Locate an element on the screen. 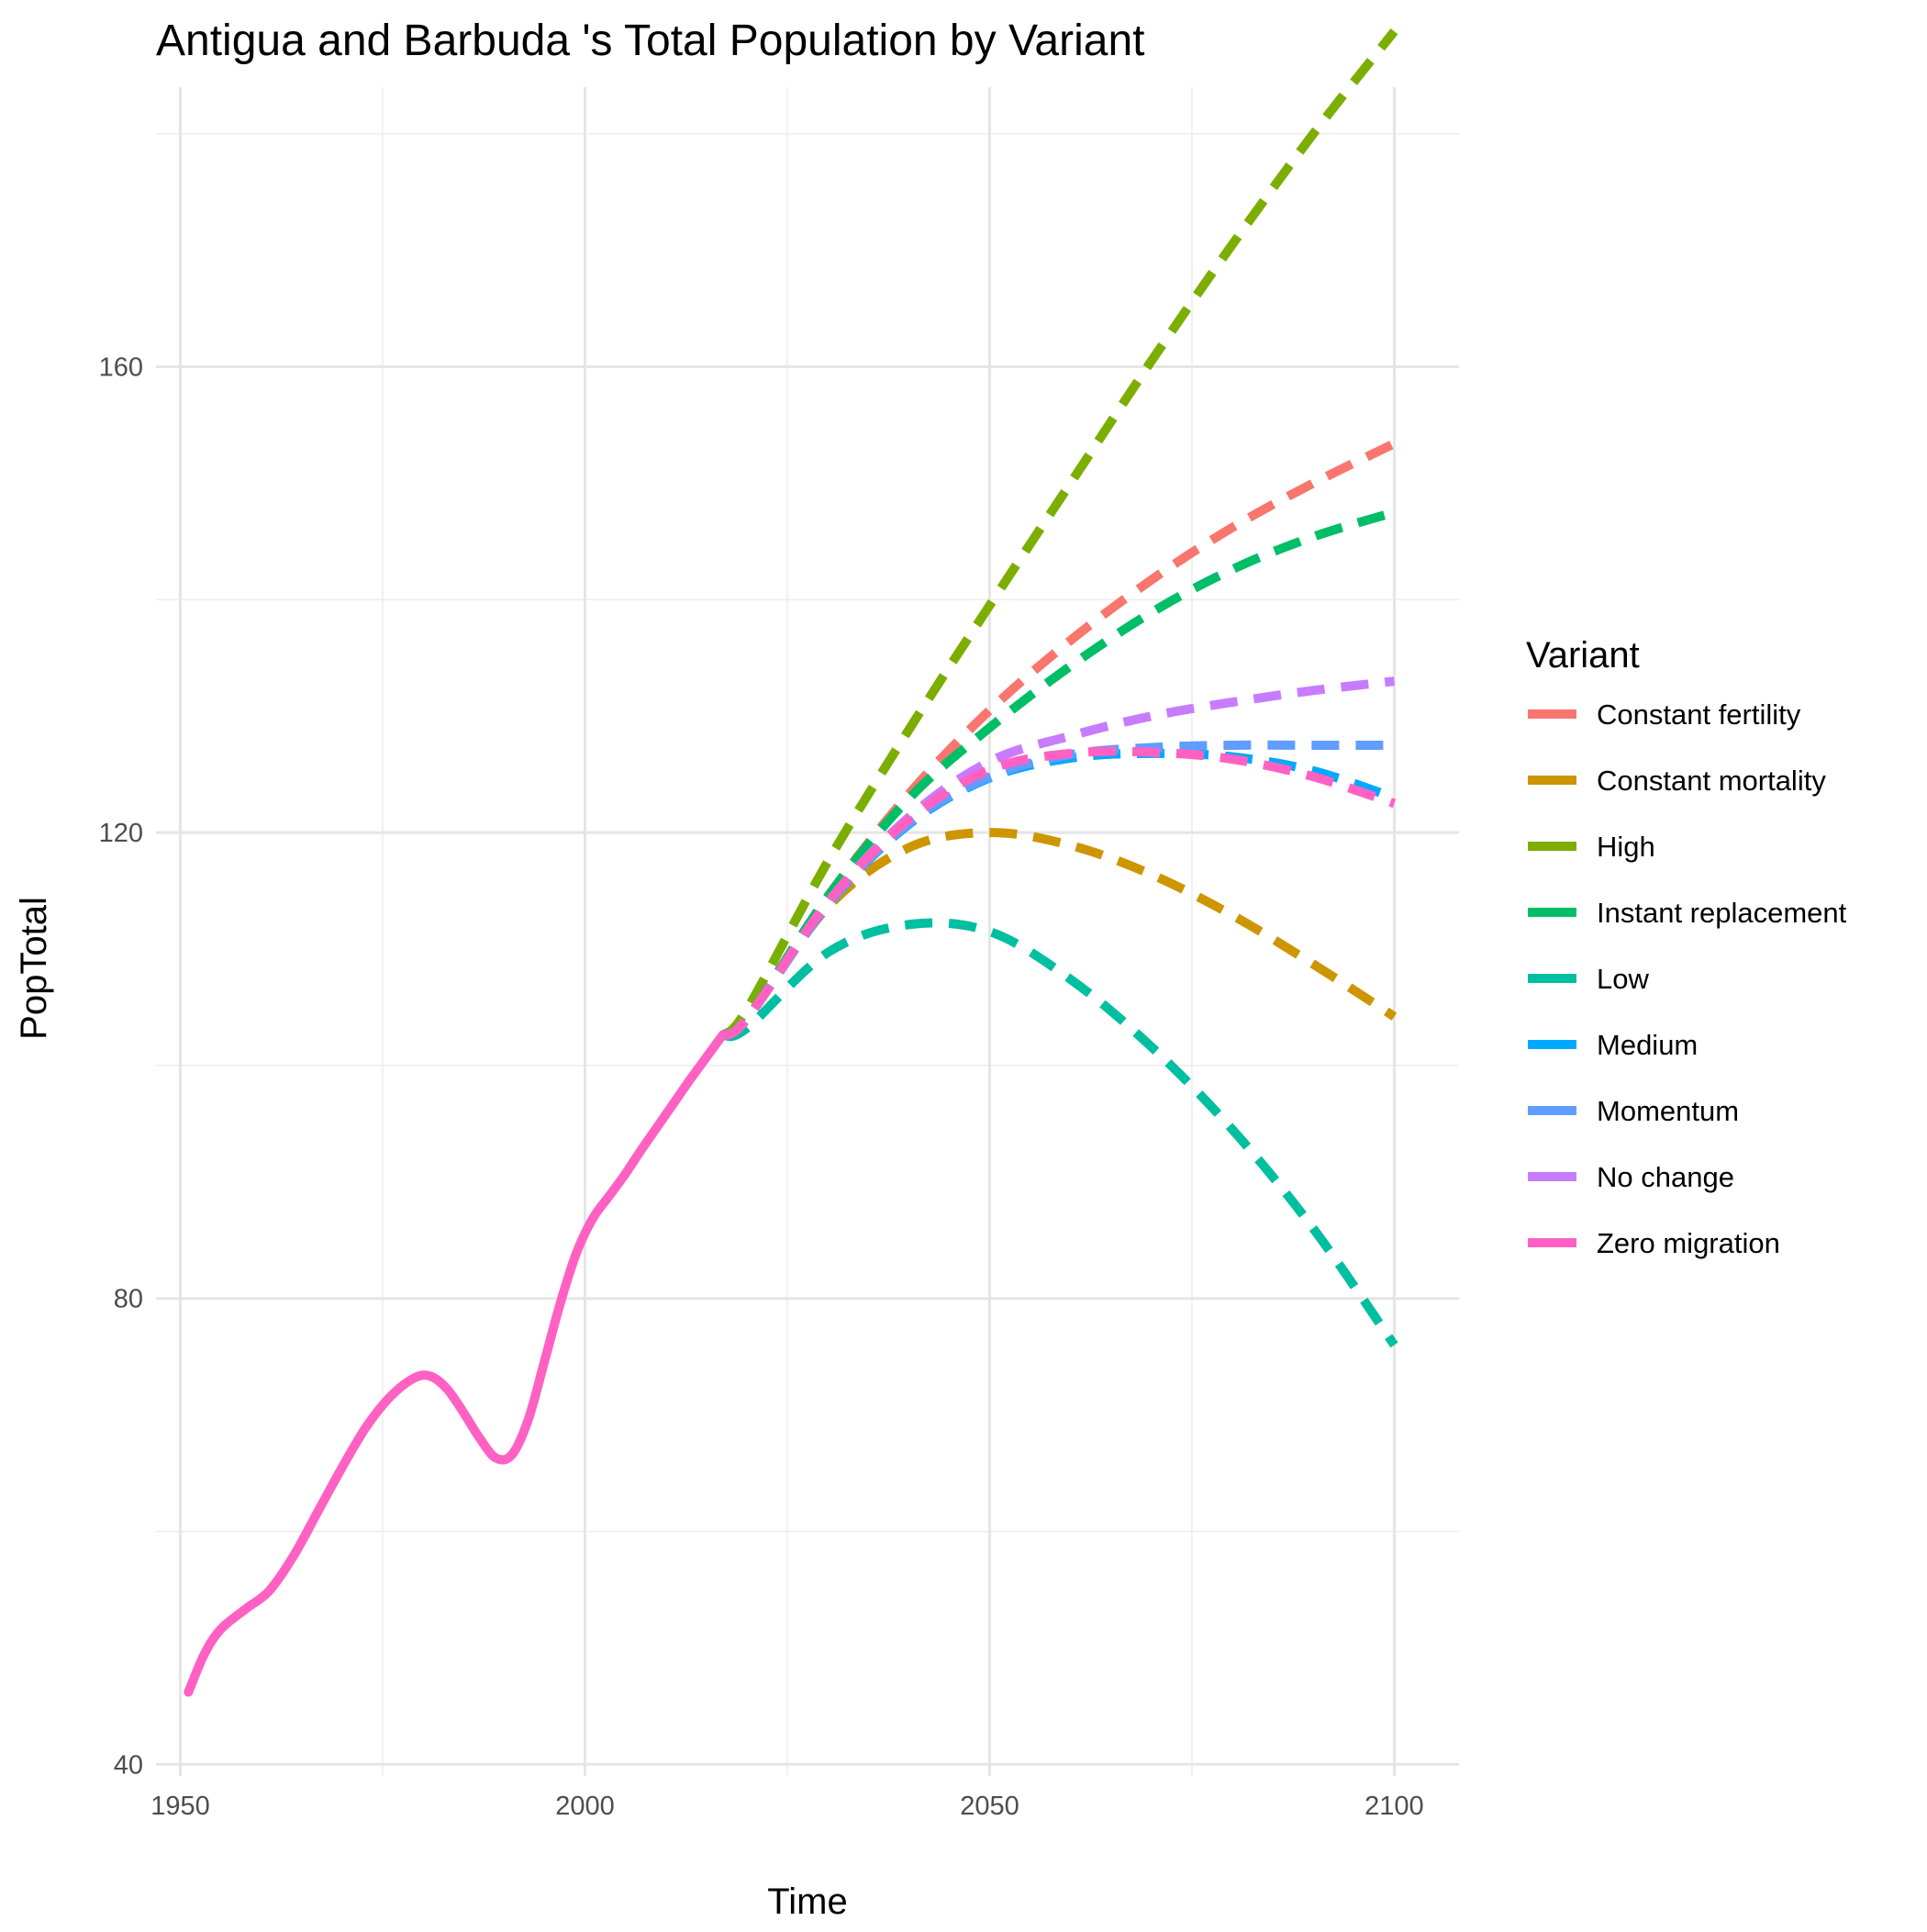  historical-line is located at coordinates (456, 1363).